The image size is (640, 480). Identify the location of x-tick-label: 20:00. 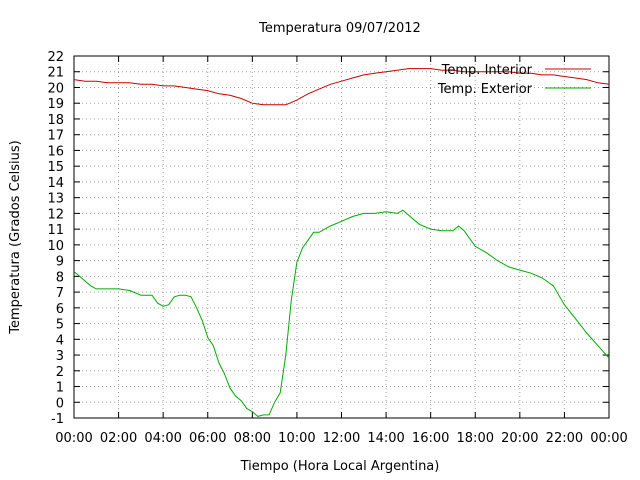
(519, 438).